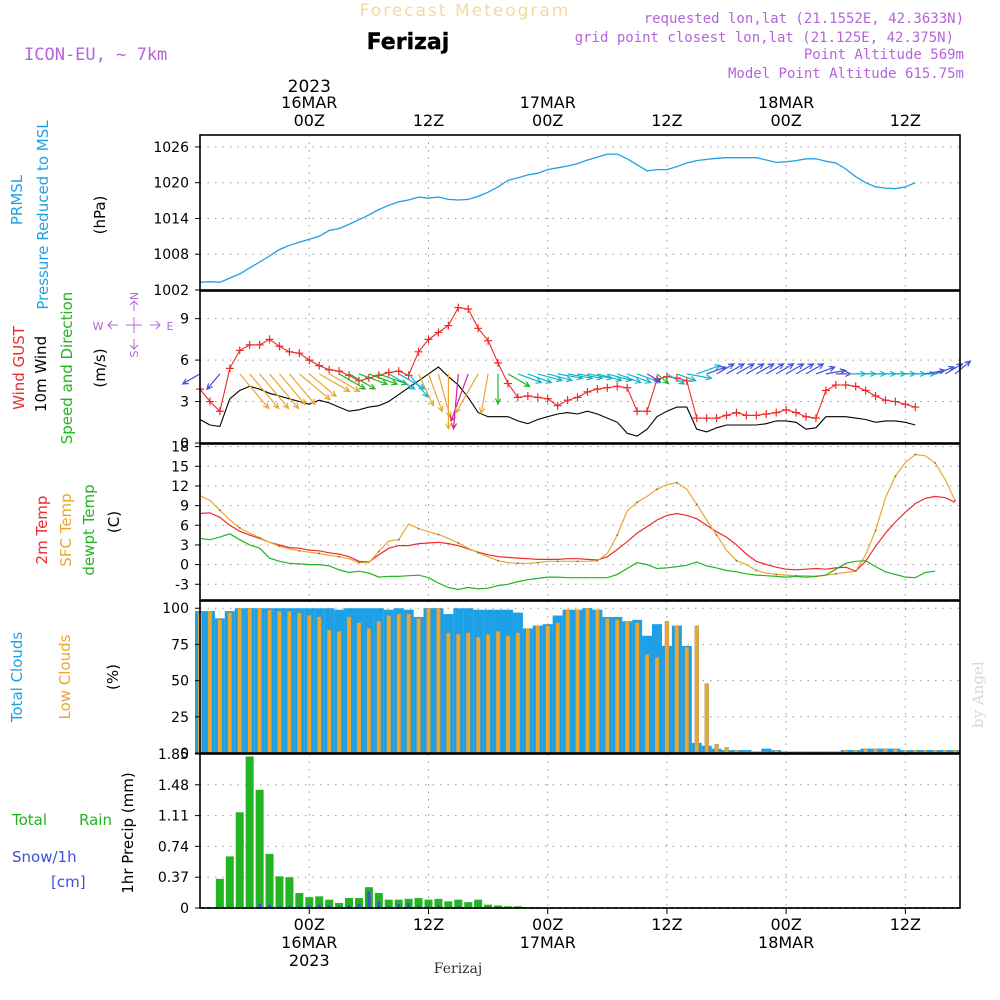 The image size is (1000, 1000). What do you see at coordinates (978, 694) in the screenshot?
I see `credit-label: by Angel` at bounding box center [978, 694].